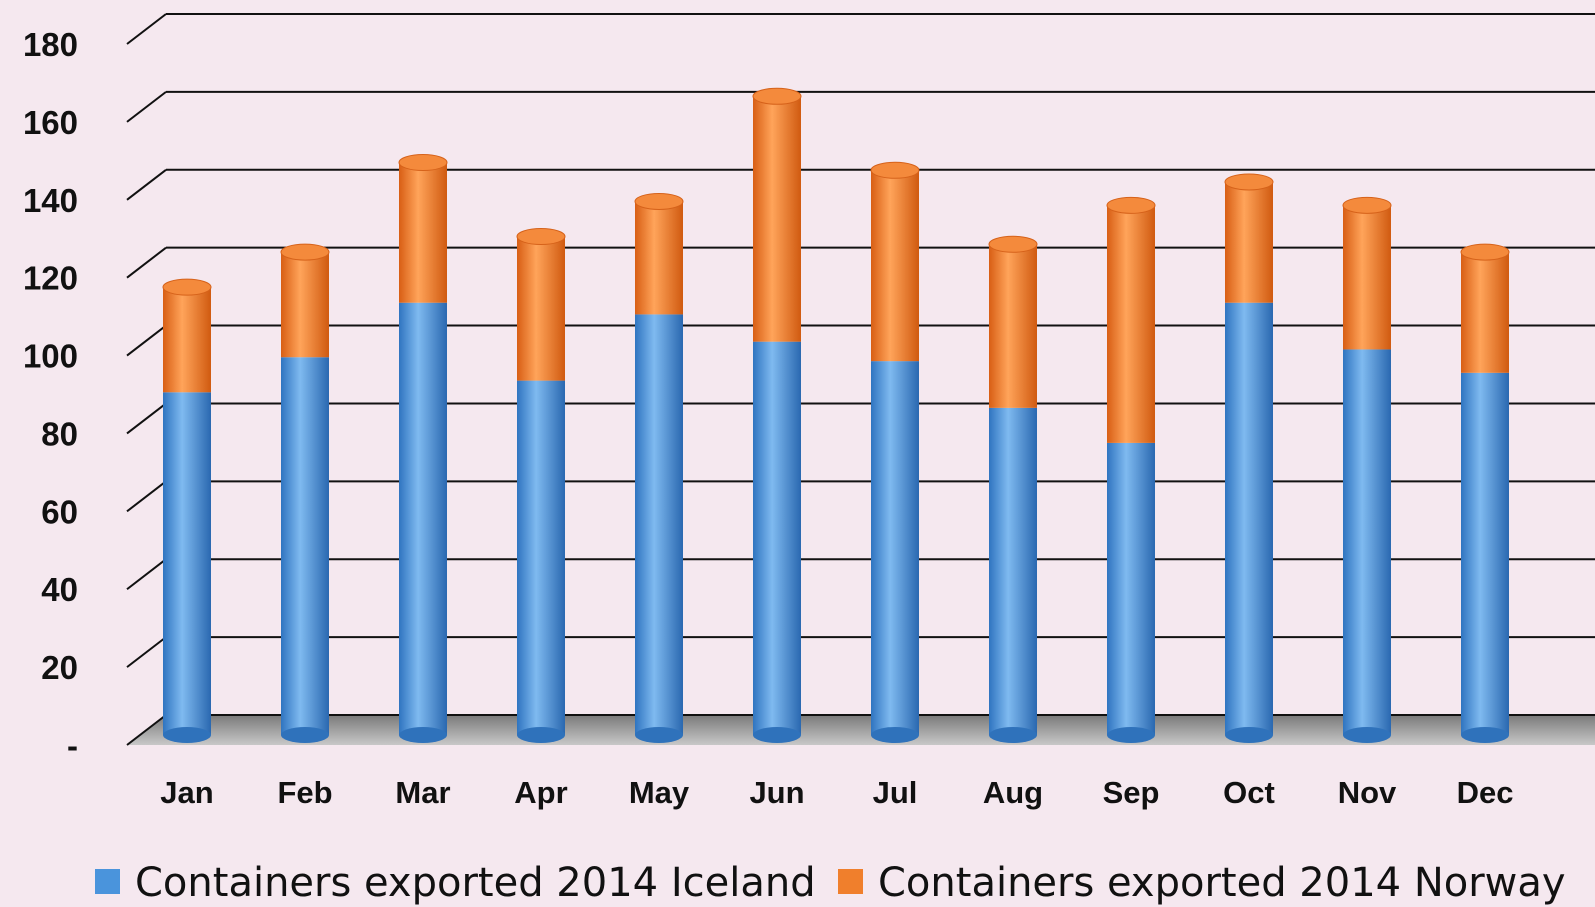 This screenshot has height=907, width=1595. Describe the element at coordinates (1222, 883) in the screenshot. I see `legend-label: Containers exported 2014 Norway` at that location.